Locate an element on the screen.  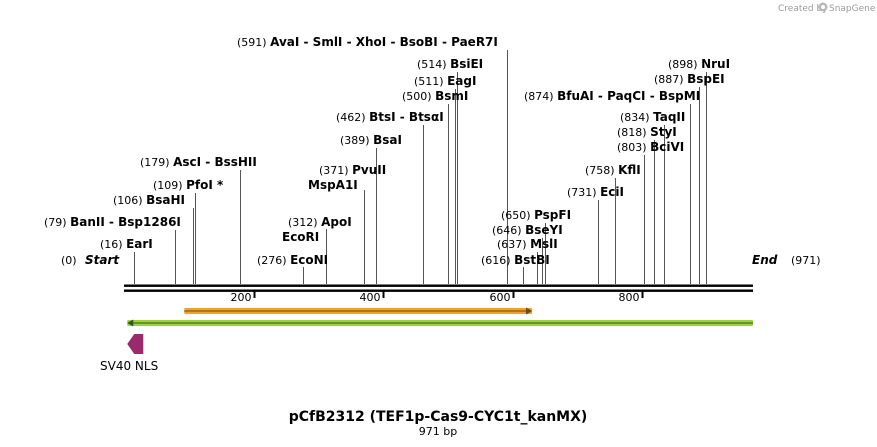
cut-site-label: (803) BciVI is located at coordinates (650, 147).